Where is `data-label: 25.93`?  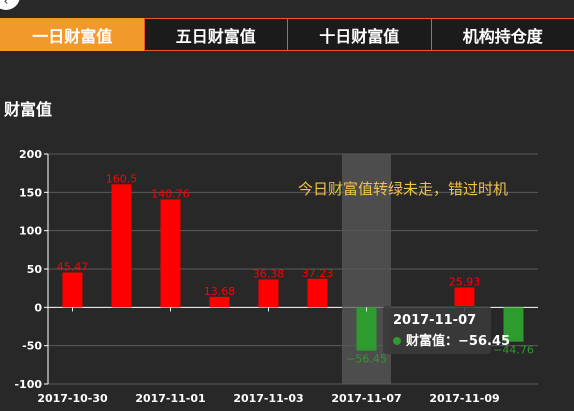 data-label: 25.93 is located at coordinates (465, 281).